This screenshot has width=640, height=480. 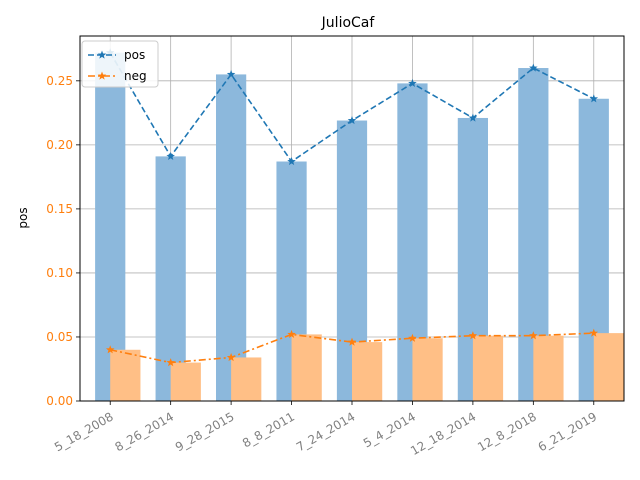 I want to click on y-tick-label: 0.25, so click(x=59, y=81).